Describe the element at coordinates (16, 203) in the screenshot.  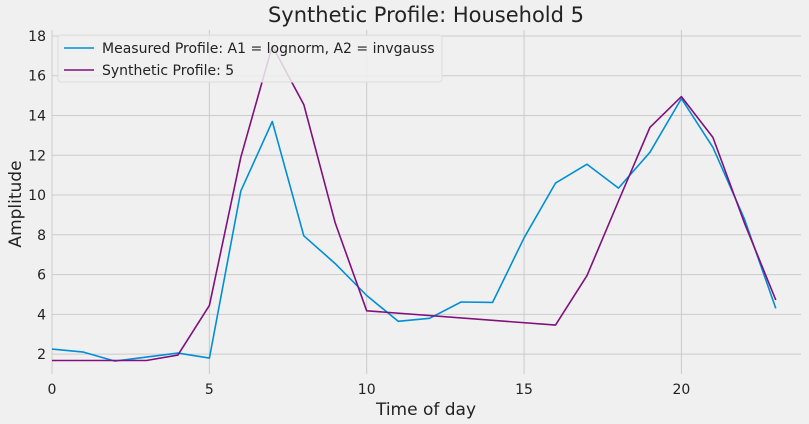
I see `y-axis-label: Amplitude` at that location.